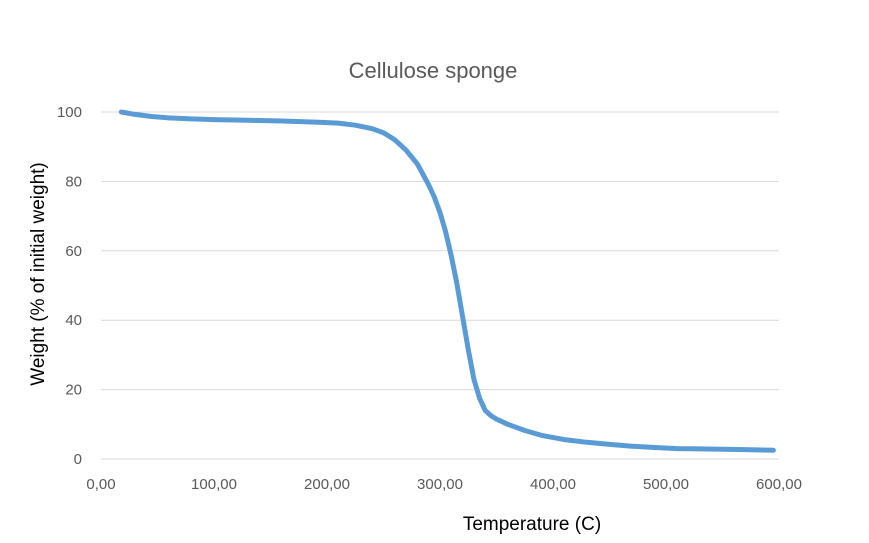  What do you see at coordinates (214, 484) in the screenshot?
I see `x-tick-label: 100,00` at bounding box center [214, 484].